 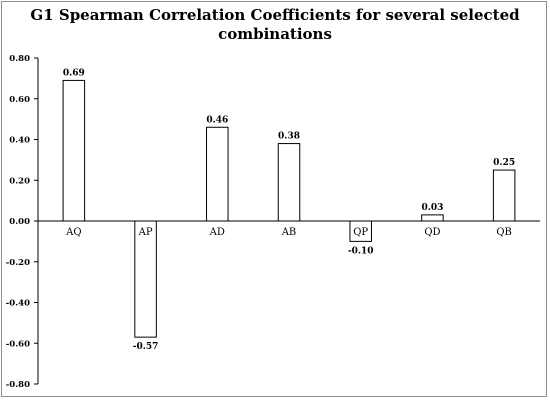 What do you see at coordinates (145, 279) in the screenshot?
I see `bar-ap` at bounding box center [145, 279].